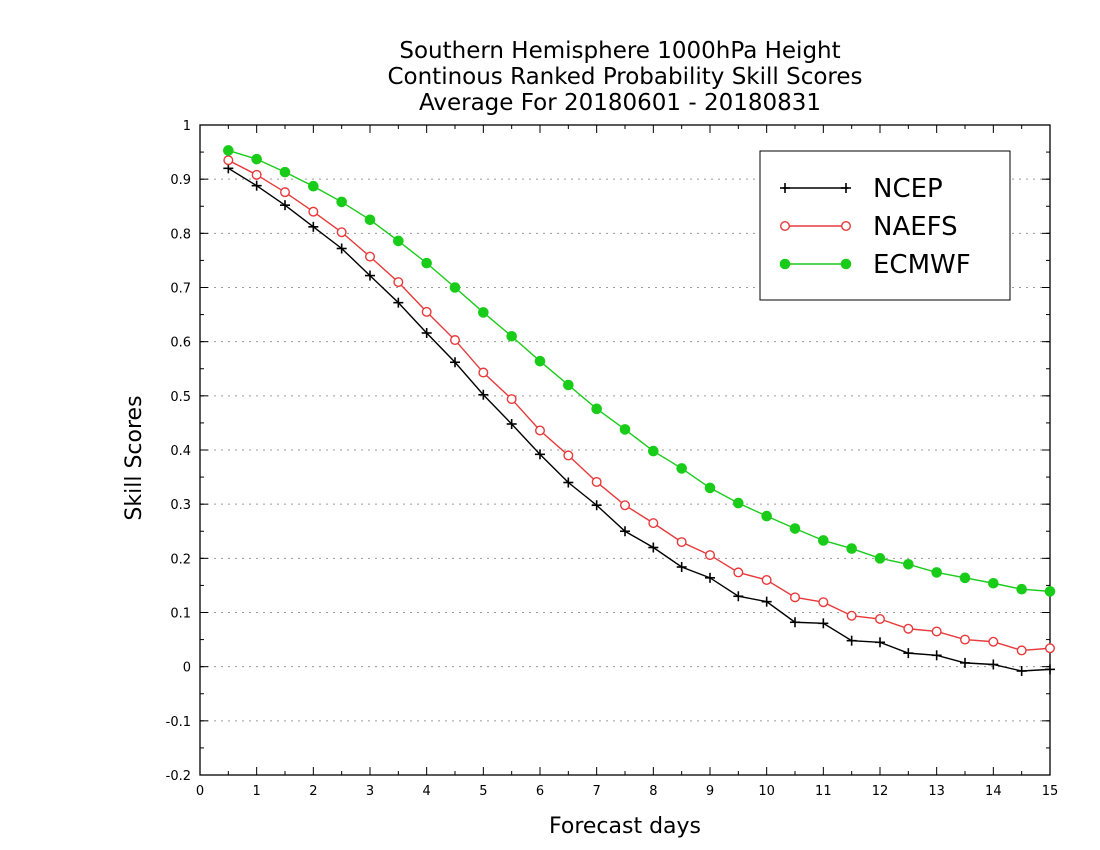 This screenshot has width=1100, height=850. What do you see at coordinates (483, 791) in the screenshot?
I see `x-tick-label: 5` at bounding box center [483, 791].